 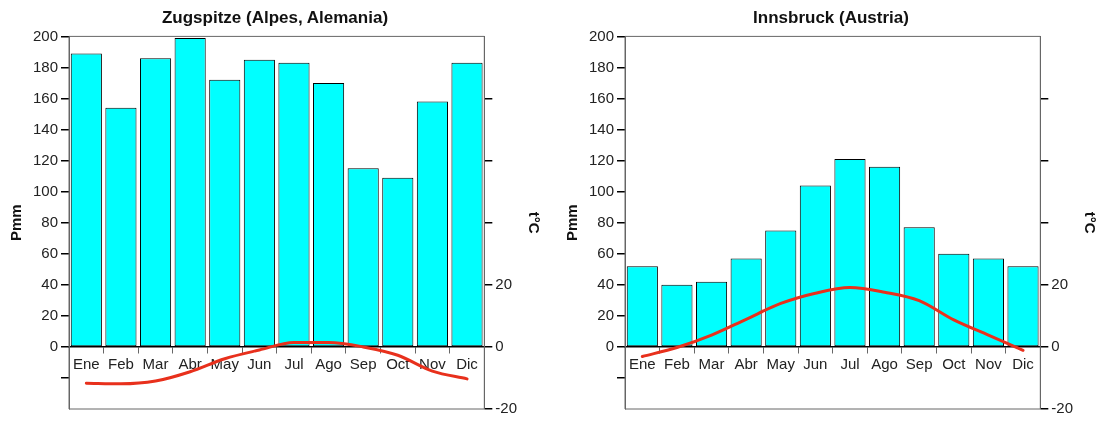 What do you see at coordinates (831, 17) in the screenshot?
I see `chart-title: Innsbruck (Austria)` at bounding box center [831, 17].